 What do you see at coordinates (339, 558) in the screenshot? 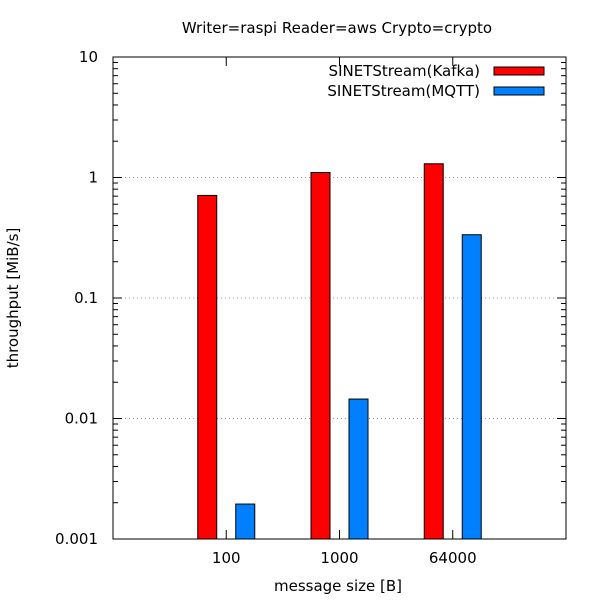
I see `x-tick-label: 1000` at bounding box center [339, 558].